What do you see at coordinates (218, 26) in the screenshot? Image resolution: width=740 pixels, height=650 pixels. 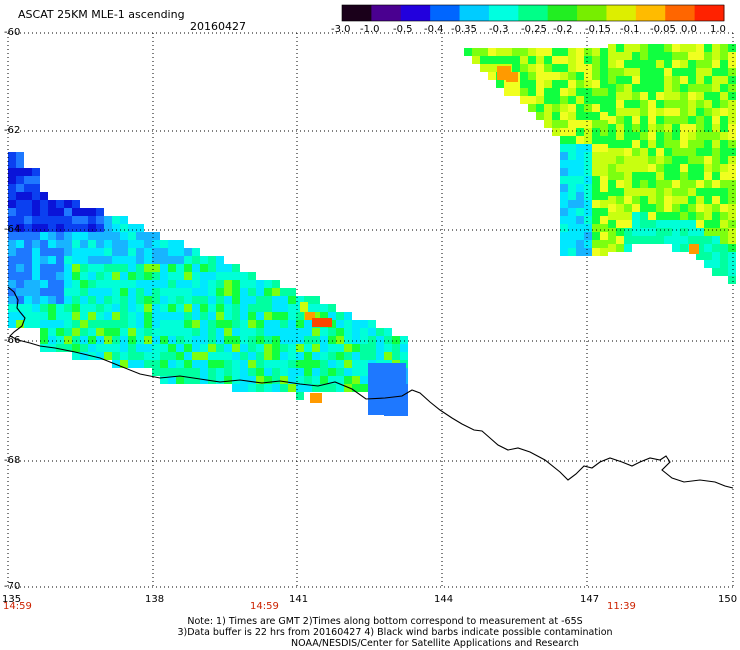 I see `figure-date: 20160427` at bounding box center [218, 26].